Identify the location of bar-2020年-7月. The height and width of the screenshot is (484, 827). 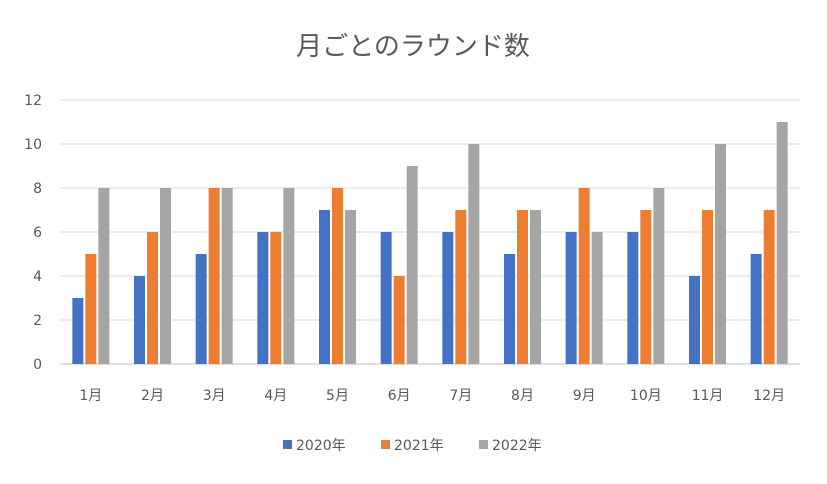
(448, 298).